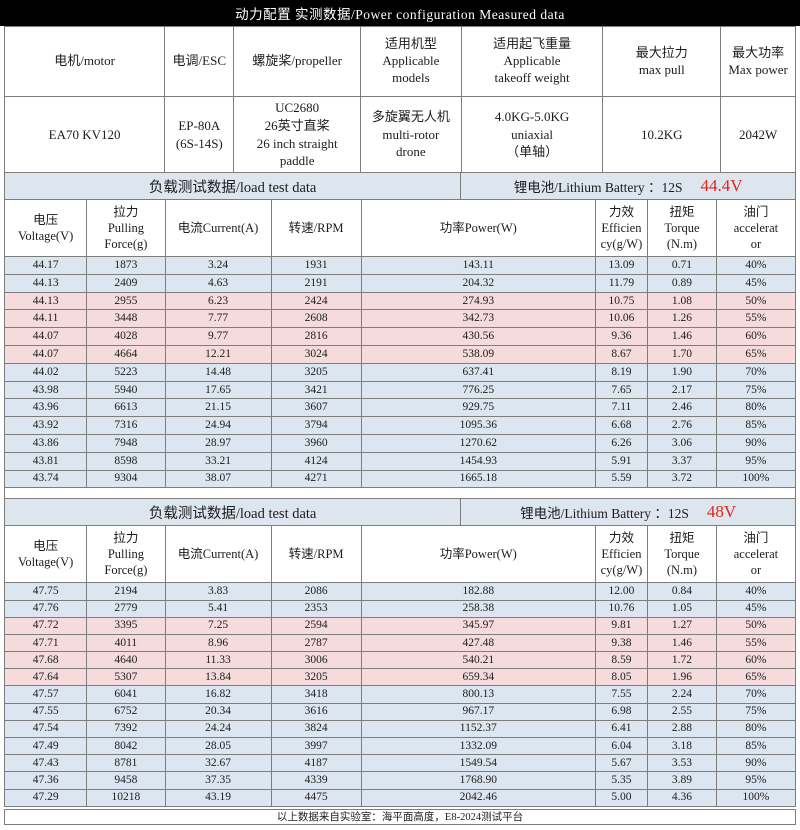  I want to click on data-cell: 1.96, so click(682, 677).